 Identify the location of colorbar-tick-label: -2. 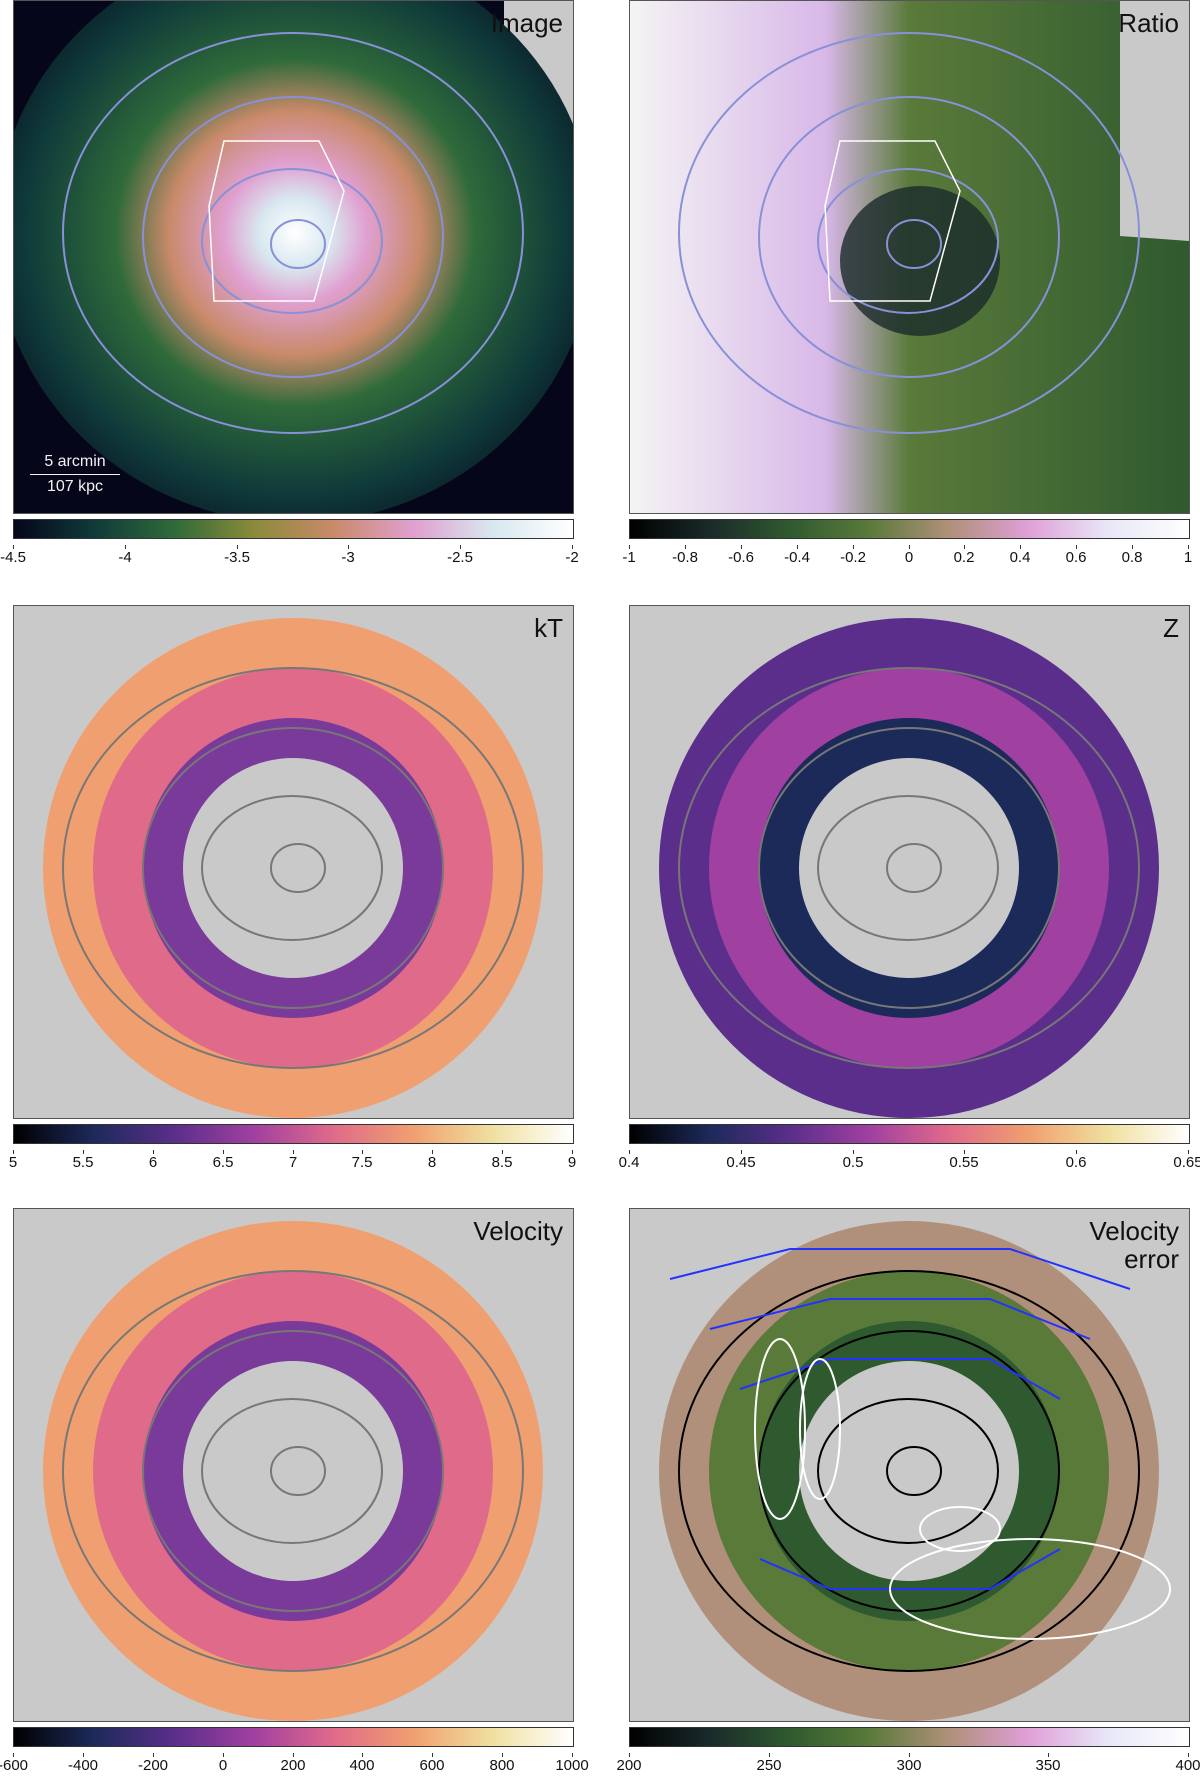
(572, 557).